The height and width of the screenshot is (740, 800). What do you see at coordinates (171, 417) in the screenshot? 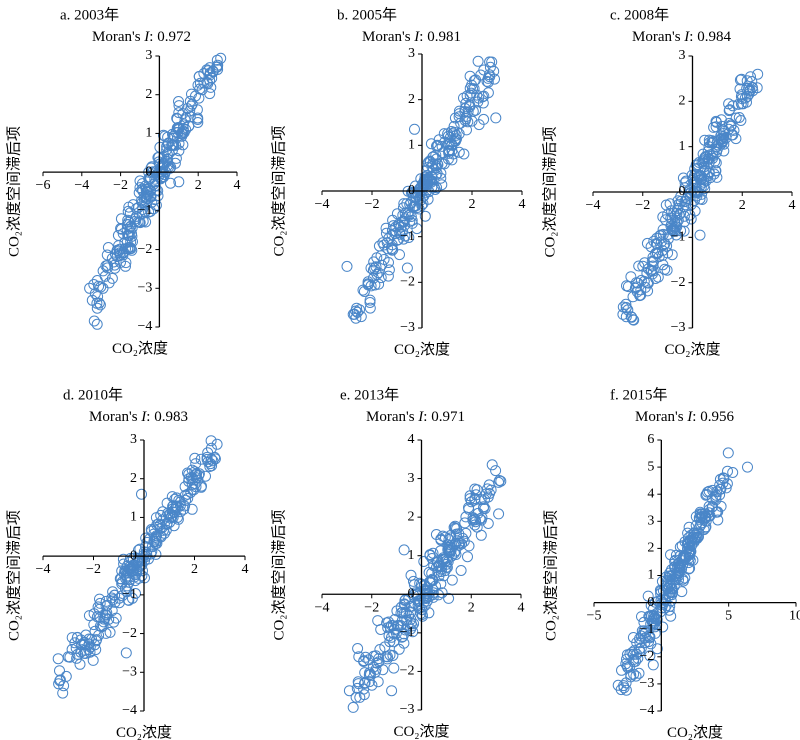
I see `morans-value: 0.983` at bounding box center [171, 417].